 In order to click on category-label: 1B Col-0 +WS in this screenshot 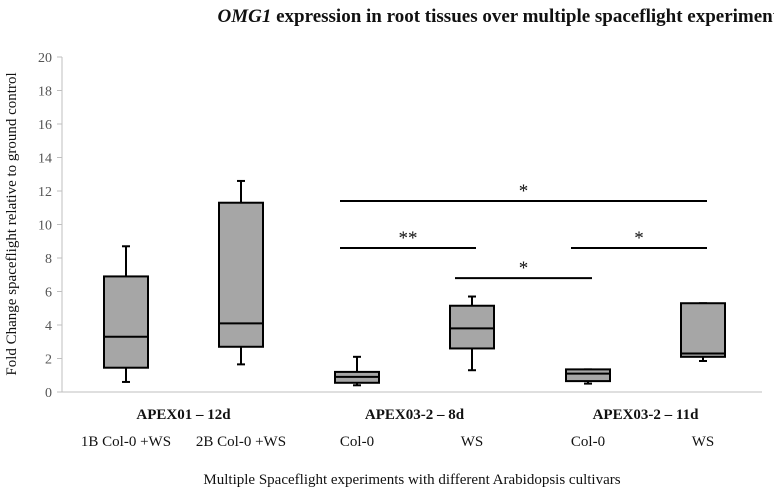, I will do `click(126, 442)`.